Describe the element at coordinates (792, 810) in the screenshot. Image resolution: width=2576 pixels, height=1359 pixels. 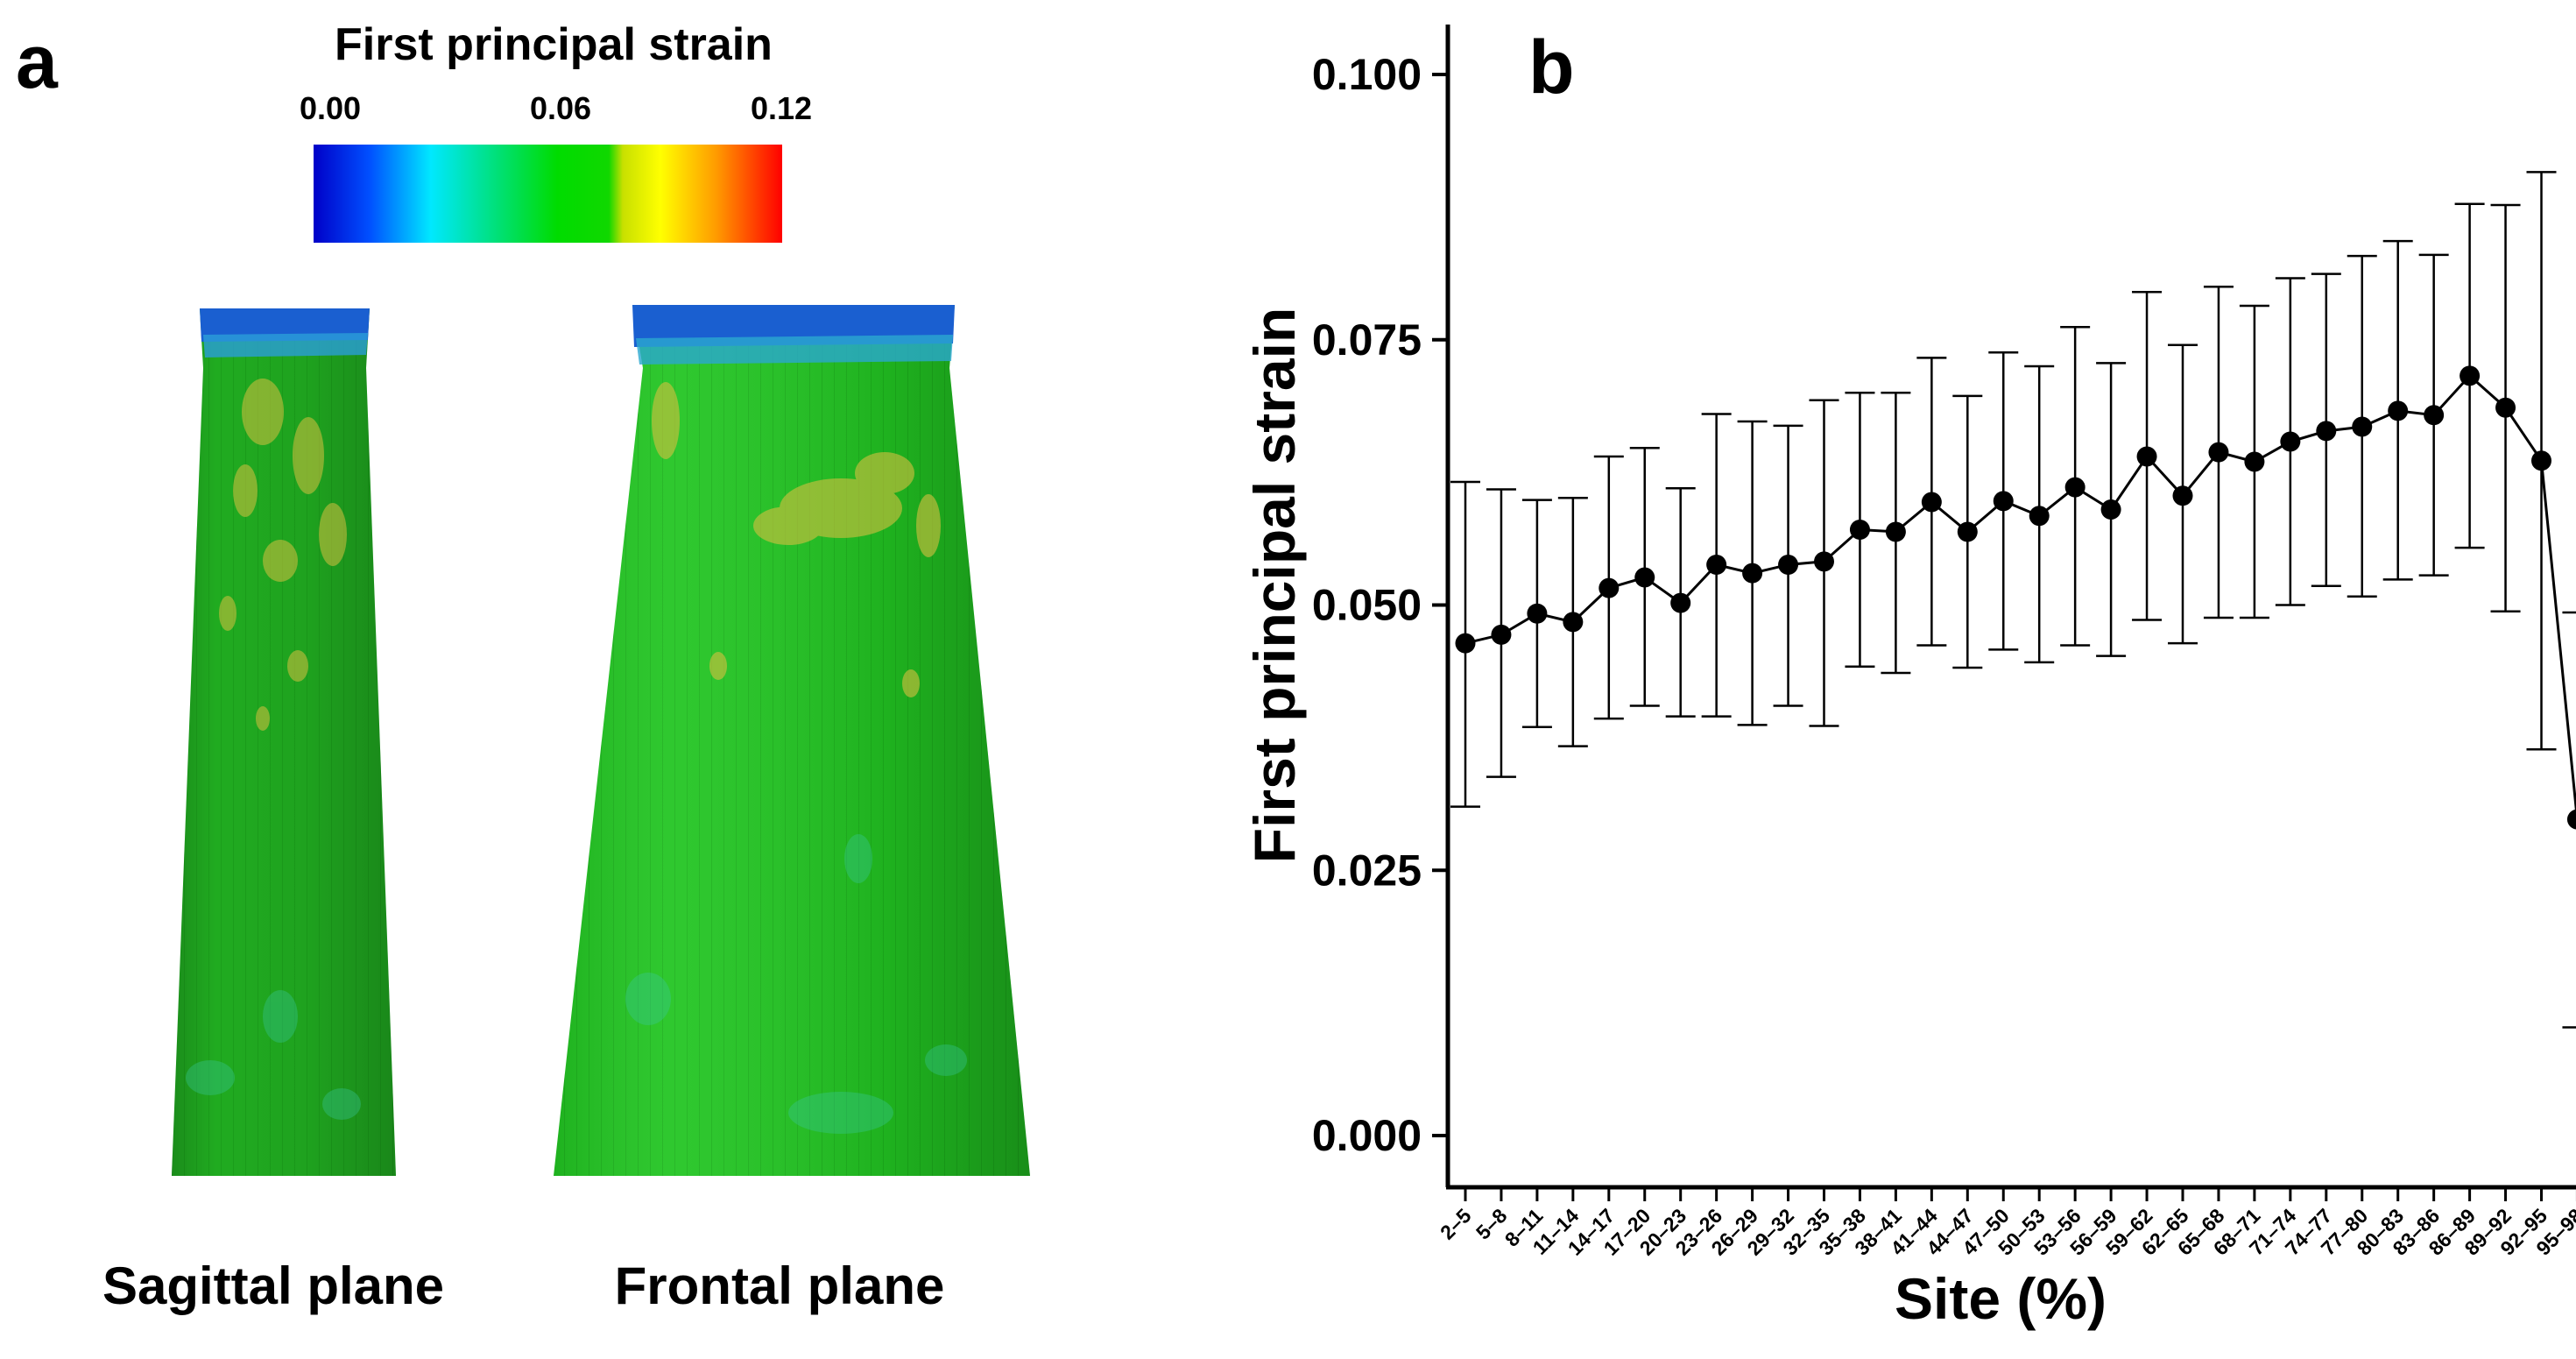
I see `frontal-plane-model: Frontal plane` at that location.